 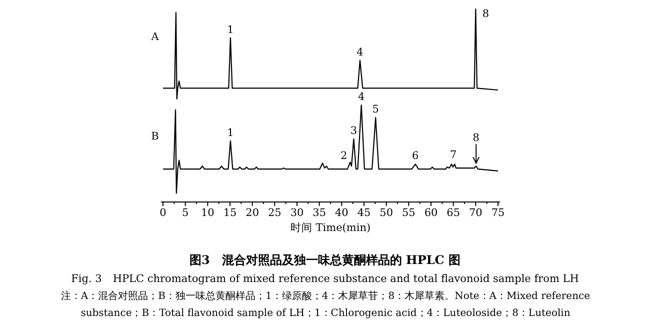 I want to click on x-tick-label: 55, so click(x=409, y=213).